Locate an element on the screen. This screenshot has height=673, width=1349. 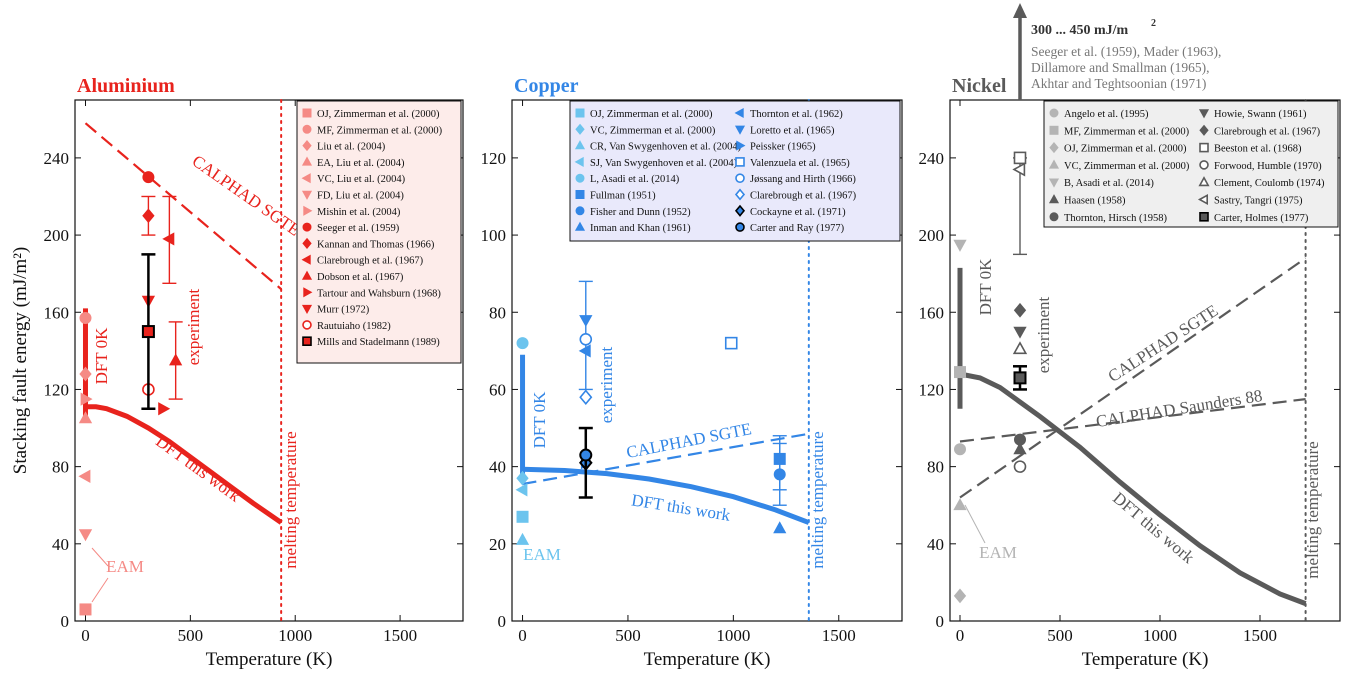
legend-entry: Thornton, Hirsch (1958) is located at coordinates (1115, 218).